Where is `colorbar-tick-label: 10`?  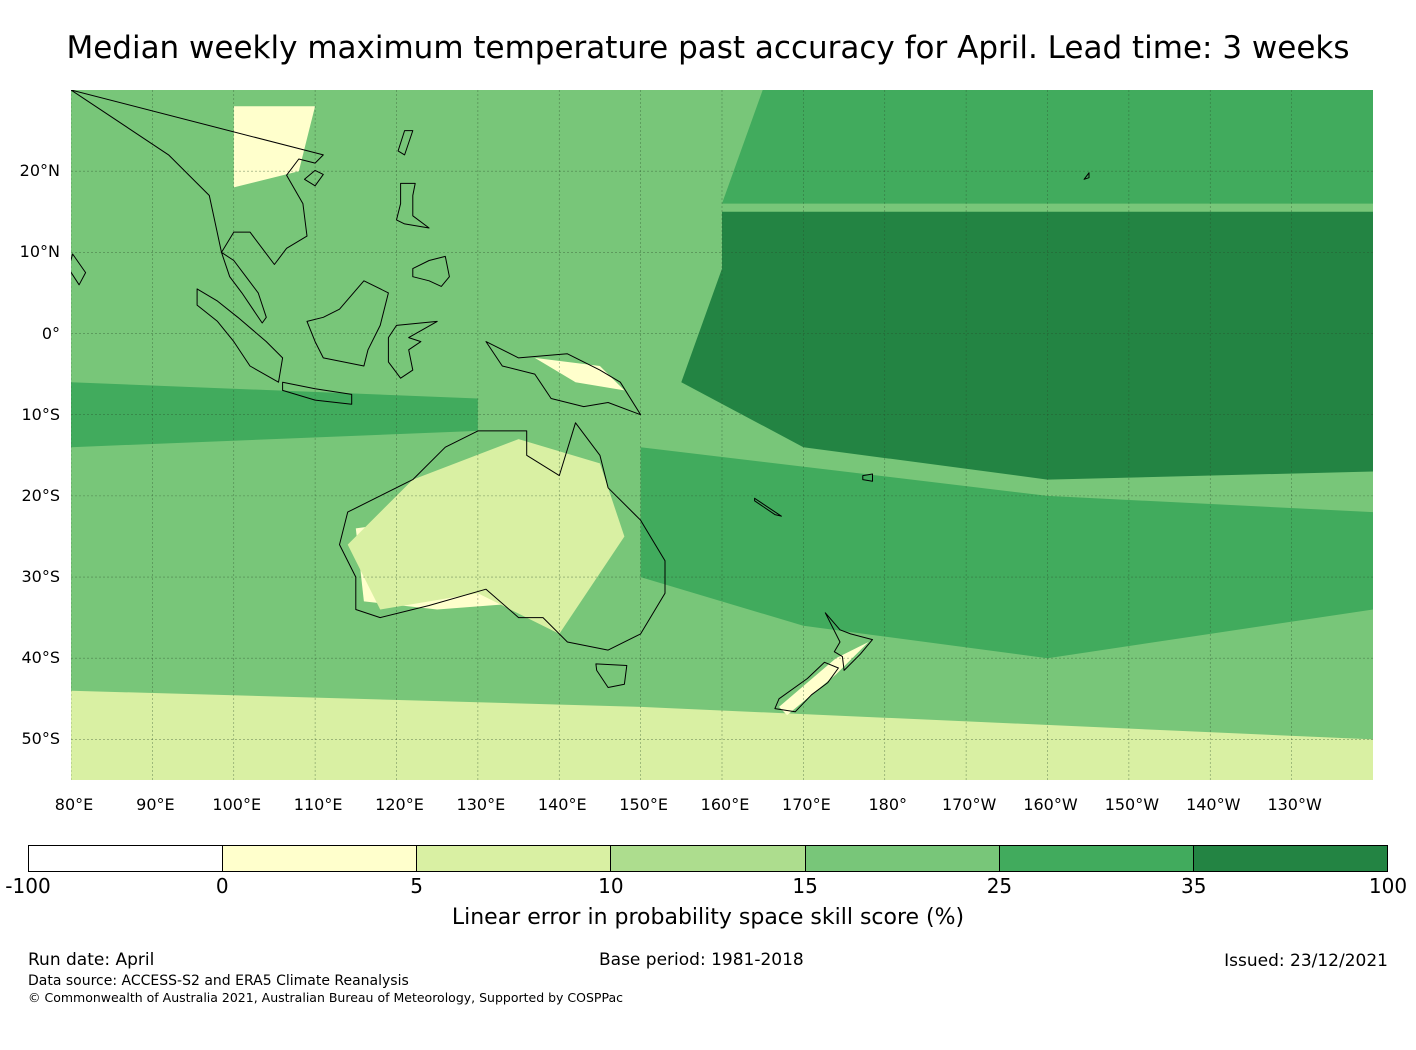 colorbar-tick-label: 10 is located at coordinates (611, 886).